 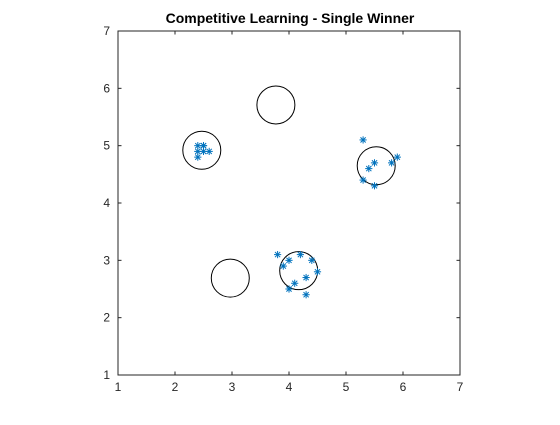 I want to click on x-tick-label: 5, so click(x=346, y=387).